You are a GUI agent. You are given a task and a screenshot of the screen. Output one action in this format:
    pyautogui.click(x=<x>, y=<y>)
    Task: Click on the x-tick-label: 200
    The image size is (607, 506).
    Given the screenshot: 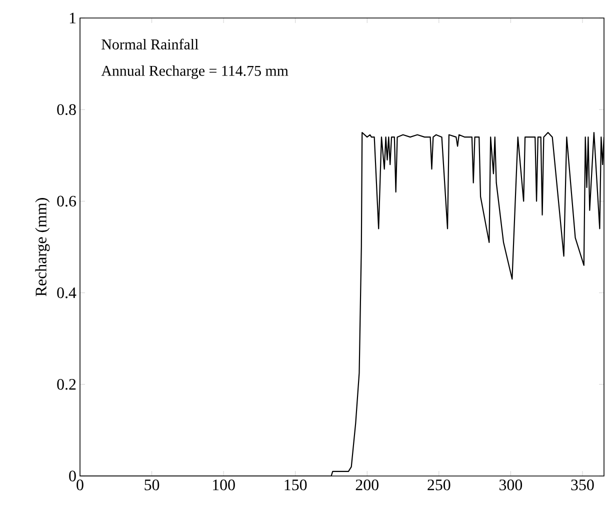 What is the action you would take?
    pyautogui.click(x=367, y=485)
    